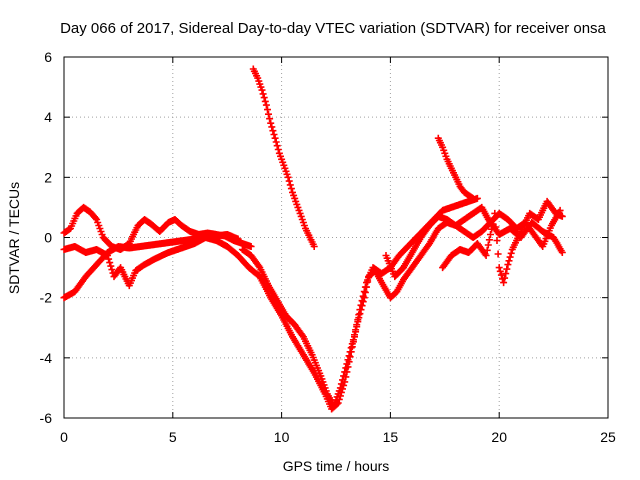  I want to click on y-tick-label: -2, so click(46, 298).